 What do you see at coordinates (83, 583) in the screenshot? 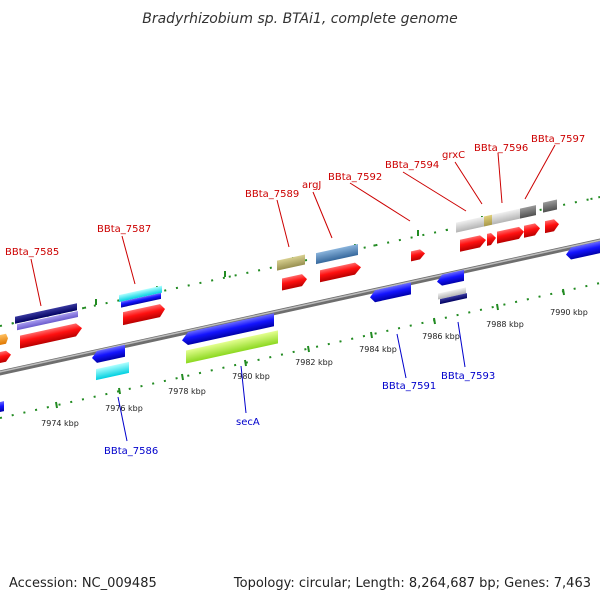
I see `accession-text: Accession: NC_009485` at bounding box center [83, 583].